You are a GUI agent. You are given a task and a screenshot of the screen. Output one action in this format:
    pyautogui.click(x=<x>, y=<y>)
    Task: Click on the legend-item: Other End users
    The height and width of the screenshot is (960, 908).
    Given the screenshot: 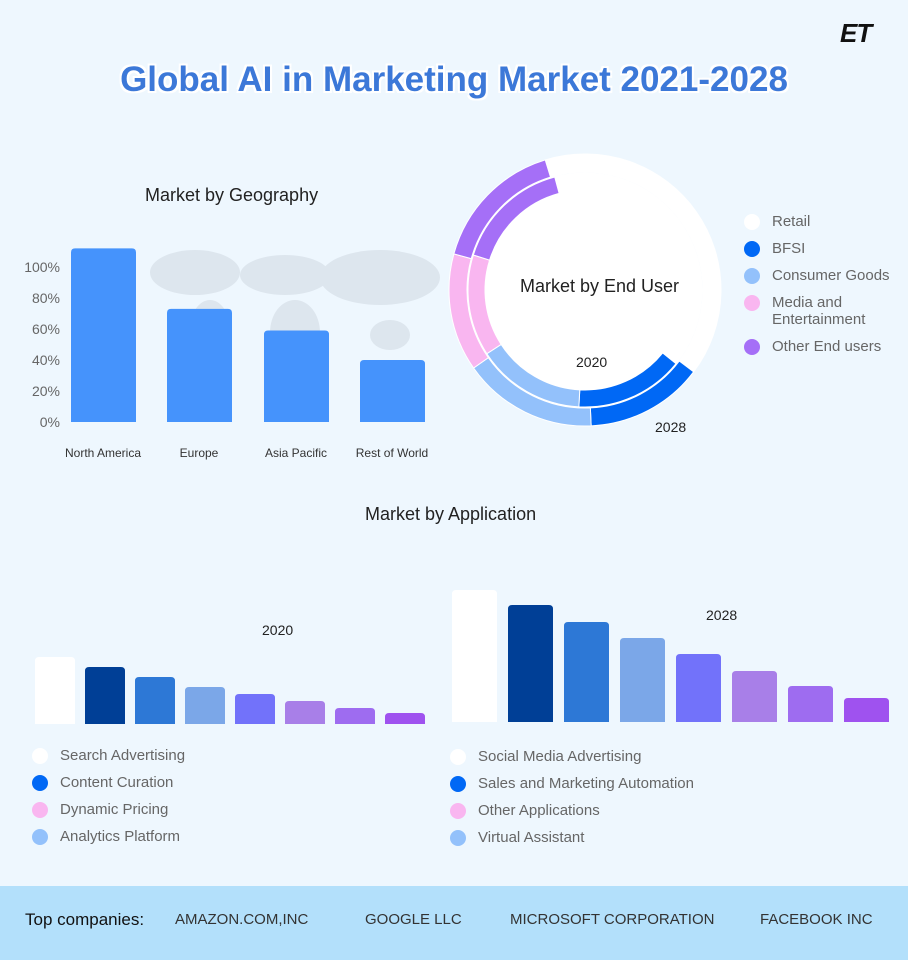 What is the action you would take?
    pyautogui.click(x=824, y=346)
    